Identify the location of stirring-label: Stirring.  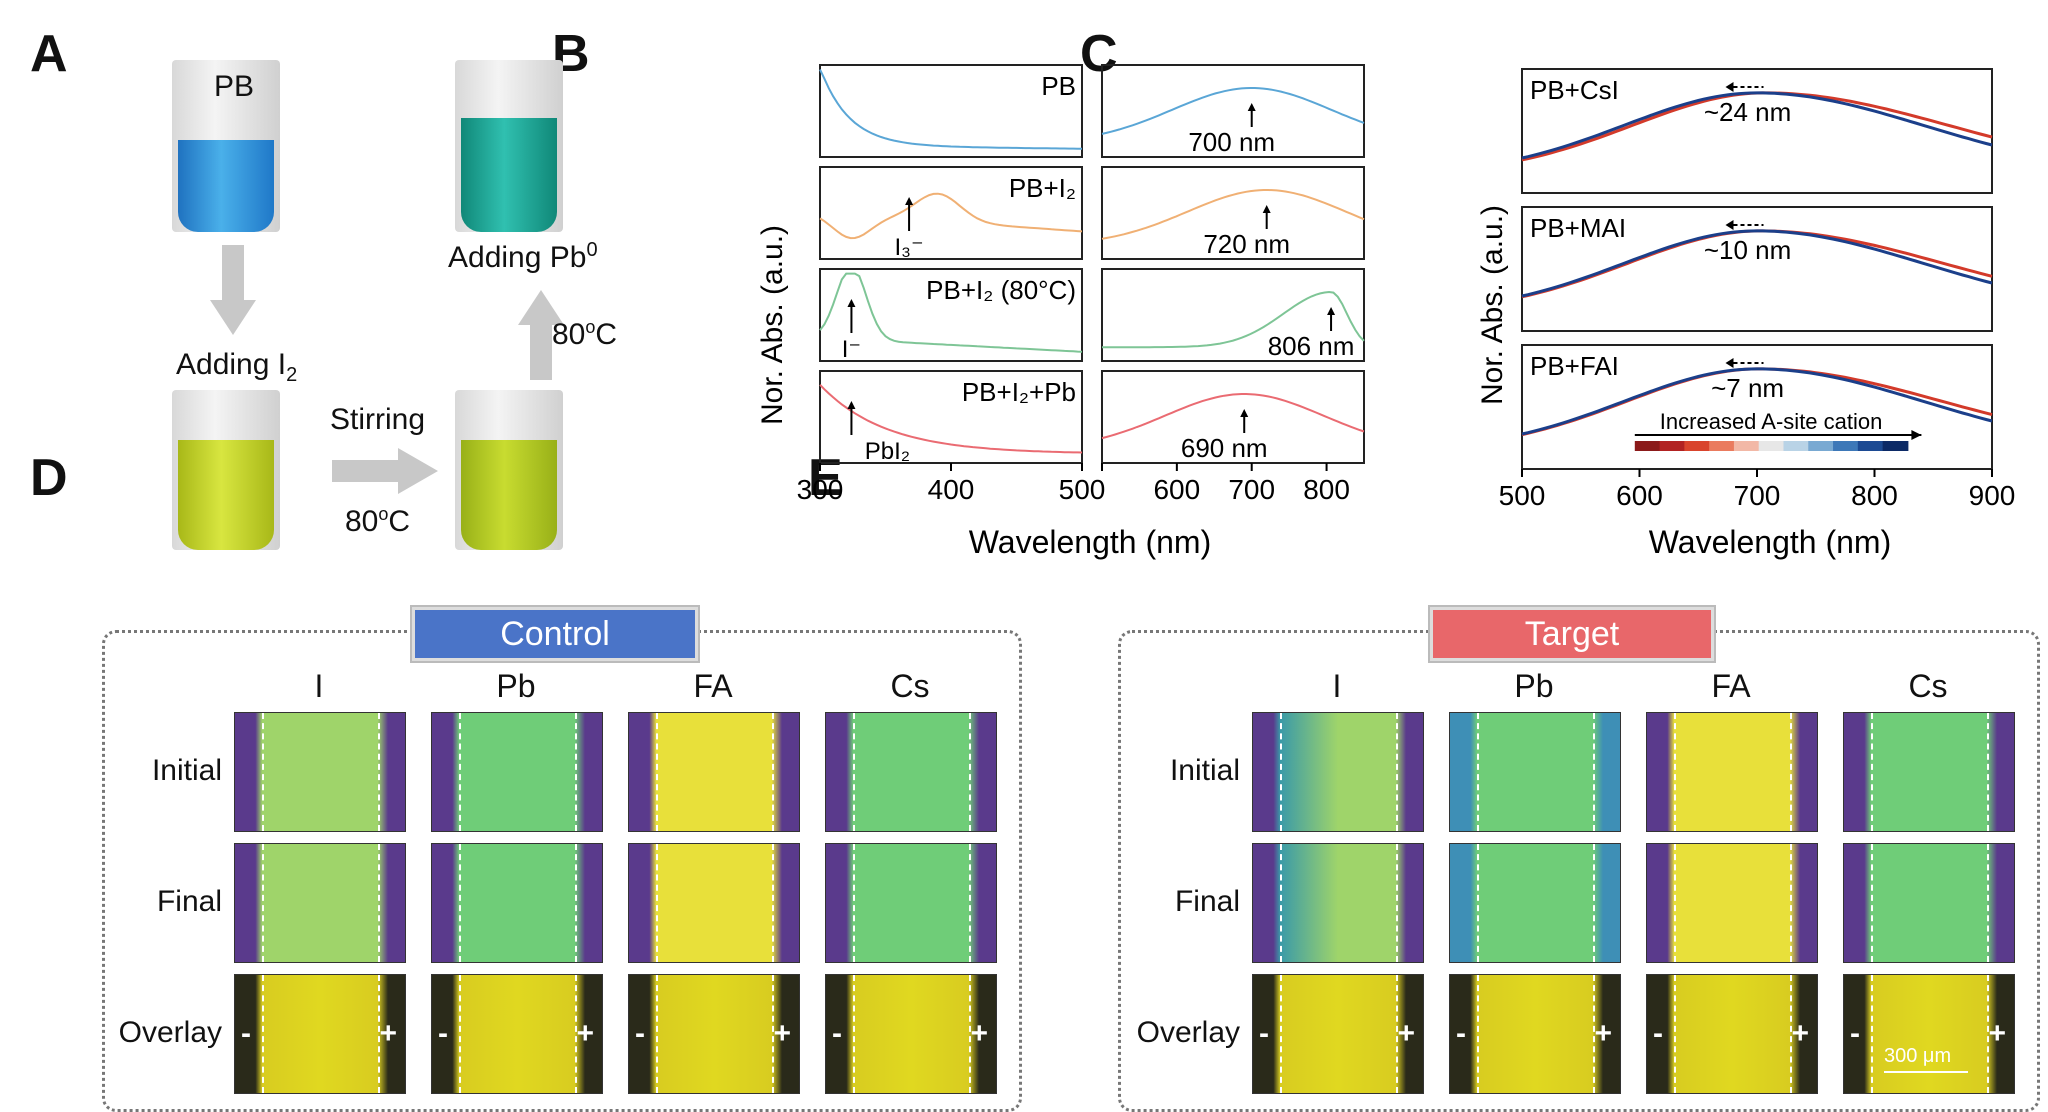
(378, 419).